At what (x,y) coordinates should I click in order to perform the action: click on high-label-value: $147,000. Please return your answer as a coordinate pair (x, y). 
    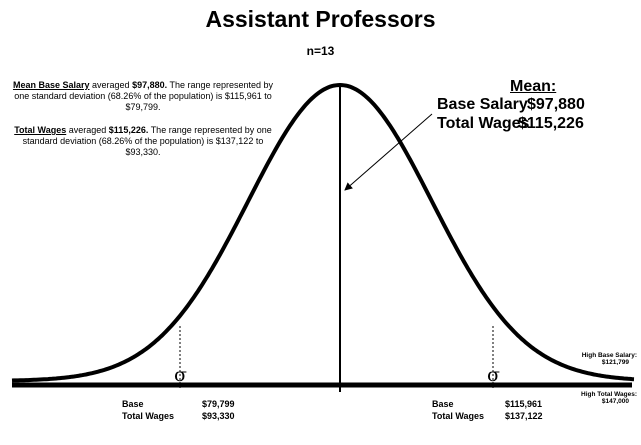
    Looking at the image, I should click on (615, 401).